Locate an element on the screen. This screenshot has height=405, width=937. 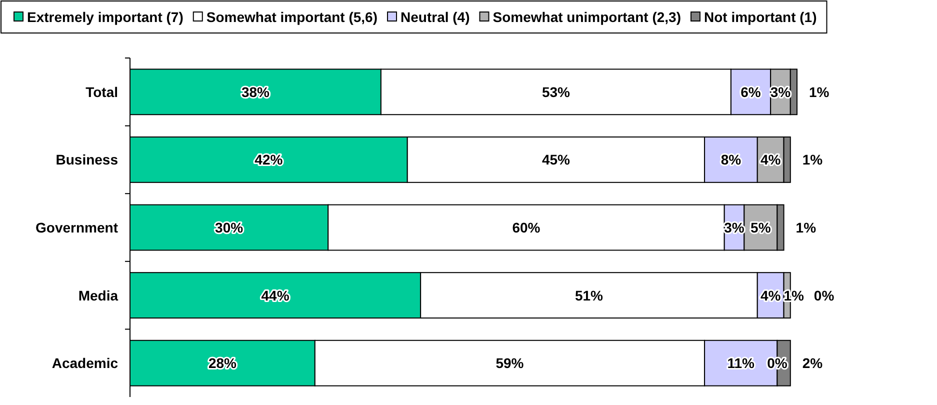
y-tick-label: Government is located at coordinates (77, 228).